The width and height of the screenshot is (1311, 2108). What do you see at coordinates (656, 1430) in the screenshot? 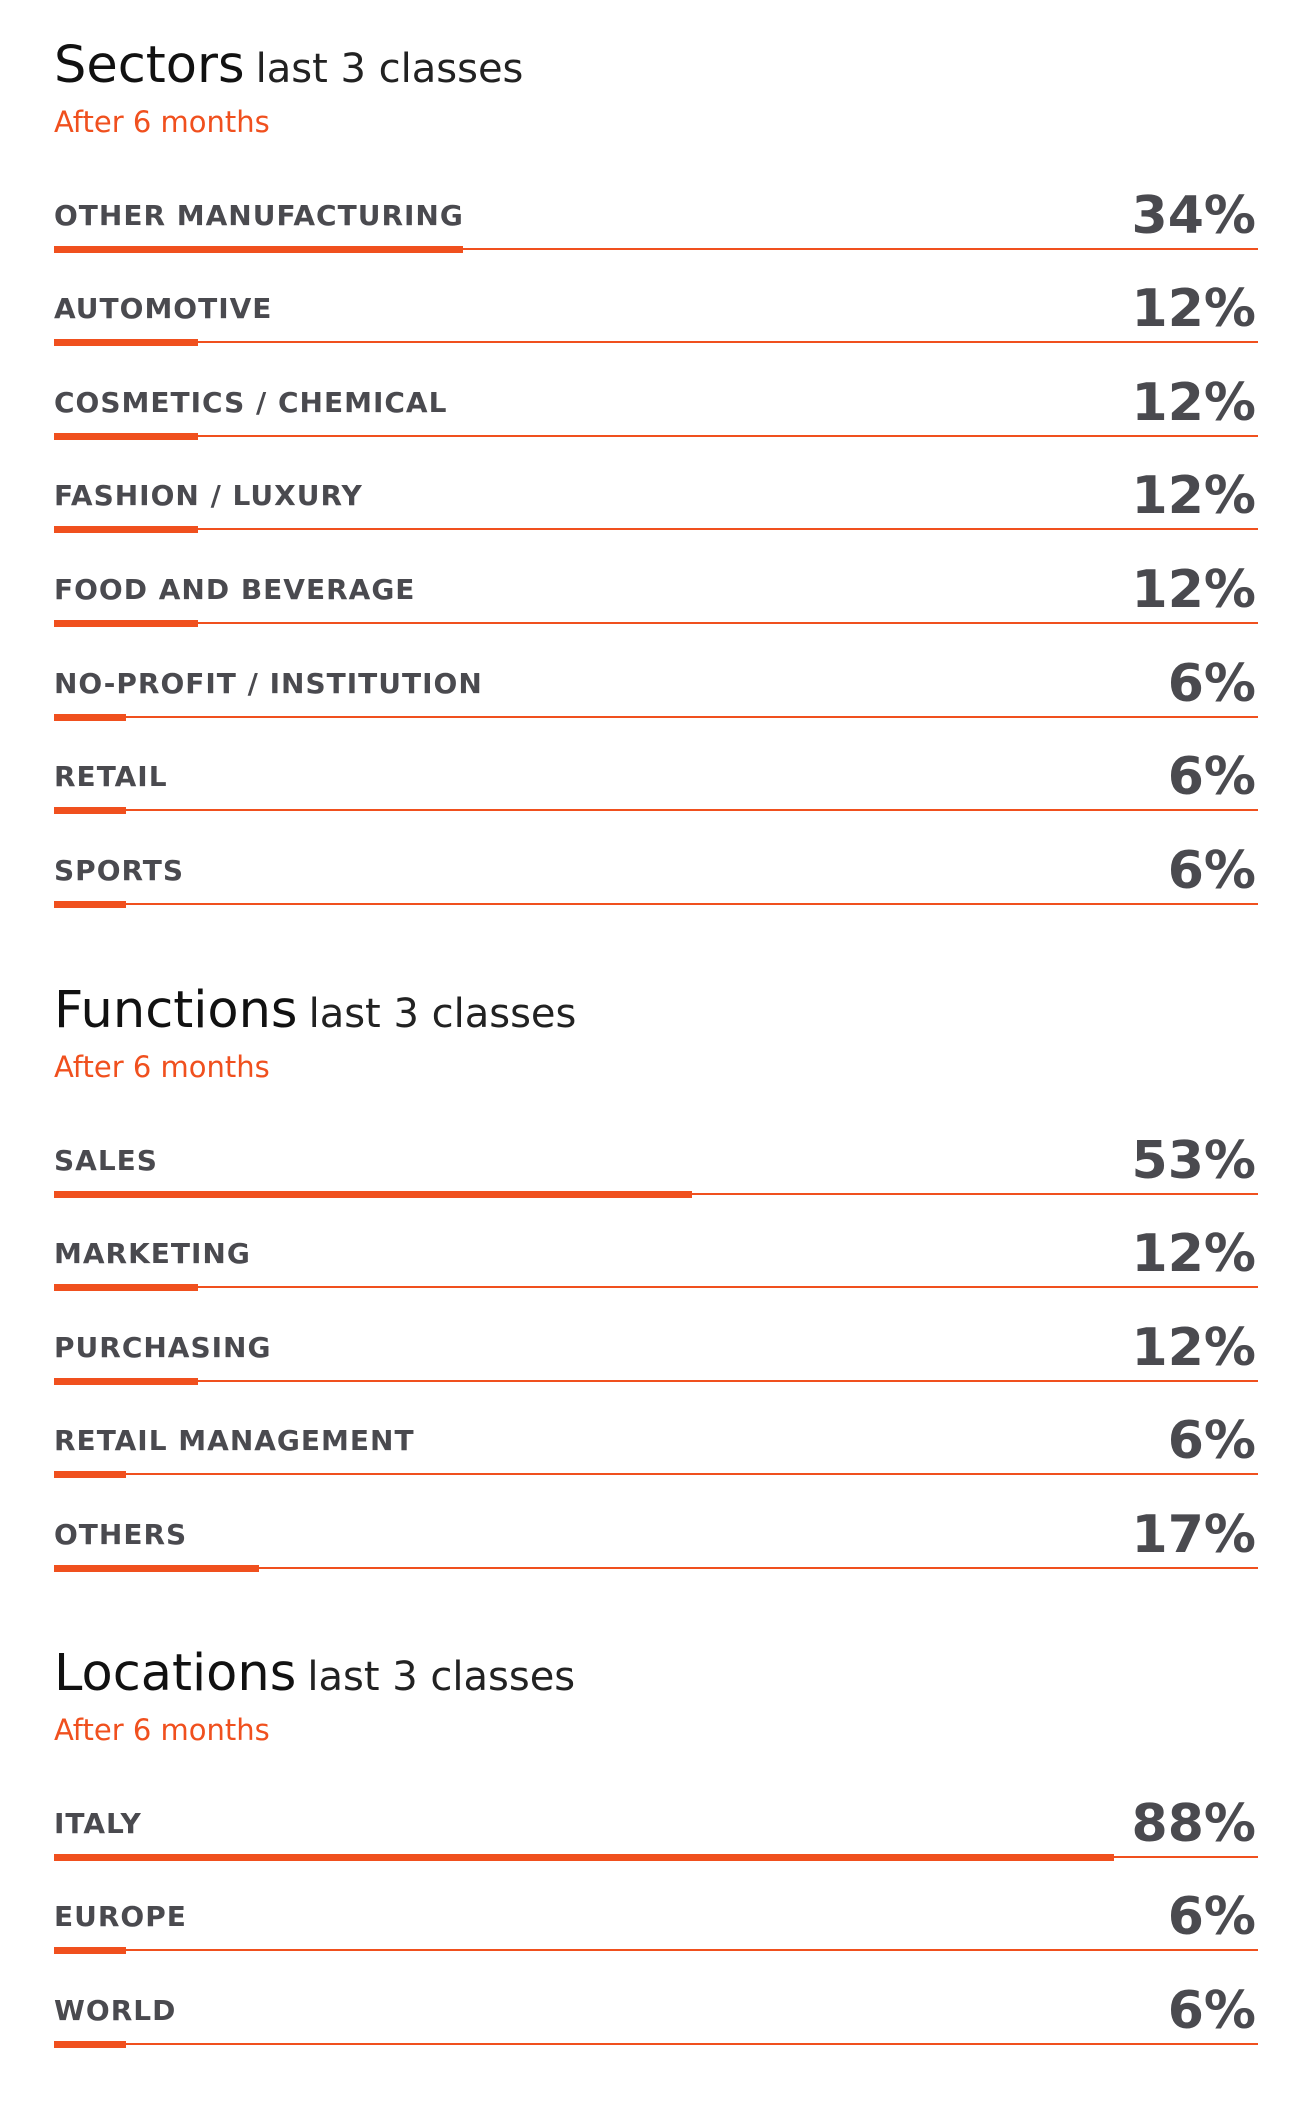
I see `bar-row: RETAIL MANAGEMENT 6%` at bounding box center [656, 1430].